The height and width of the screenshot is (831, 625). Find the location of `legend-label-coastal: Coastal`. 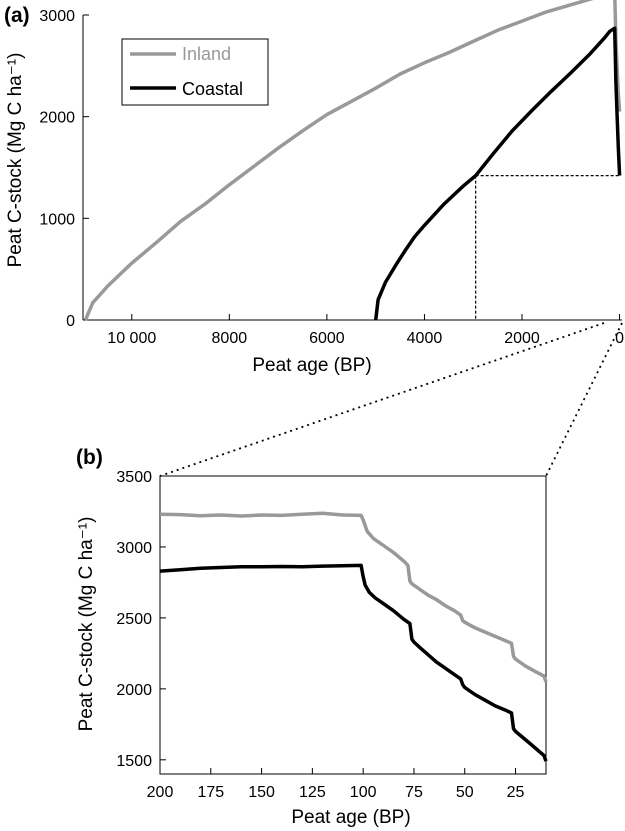

legend-label-coastal: Coastal is located at coordinates (212, 89).